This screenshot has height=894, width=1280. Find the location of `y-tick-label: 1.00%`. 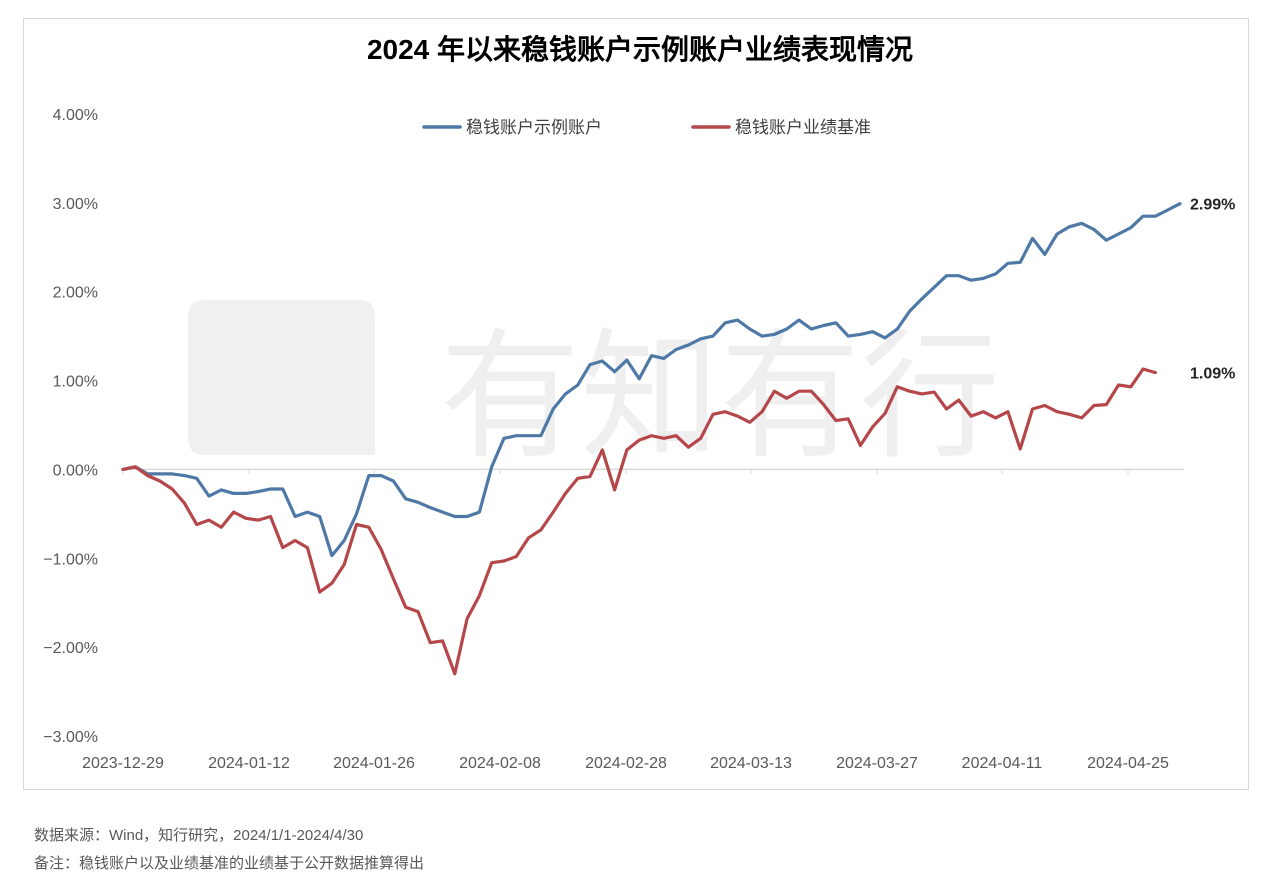

y-tick-label: 1.00% is located at coordinates (75, 382).